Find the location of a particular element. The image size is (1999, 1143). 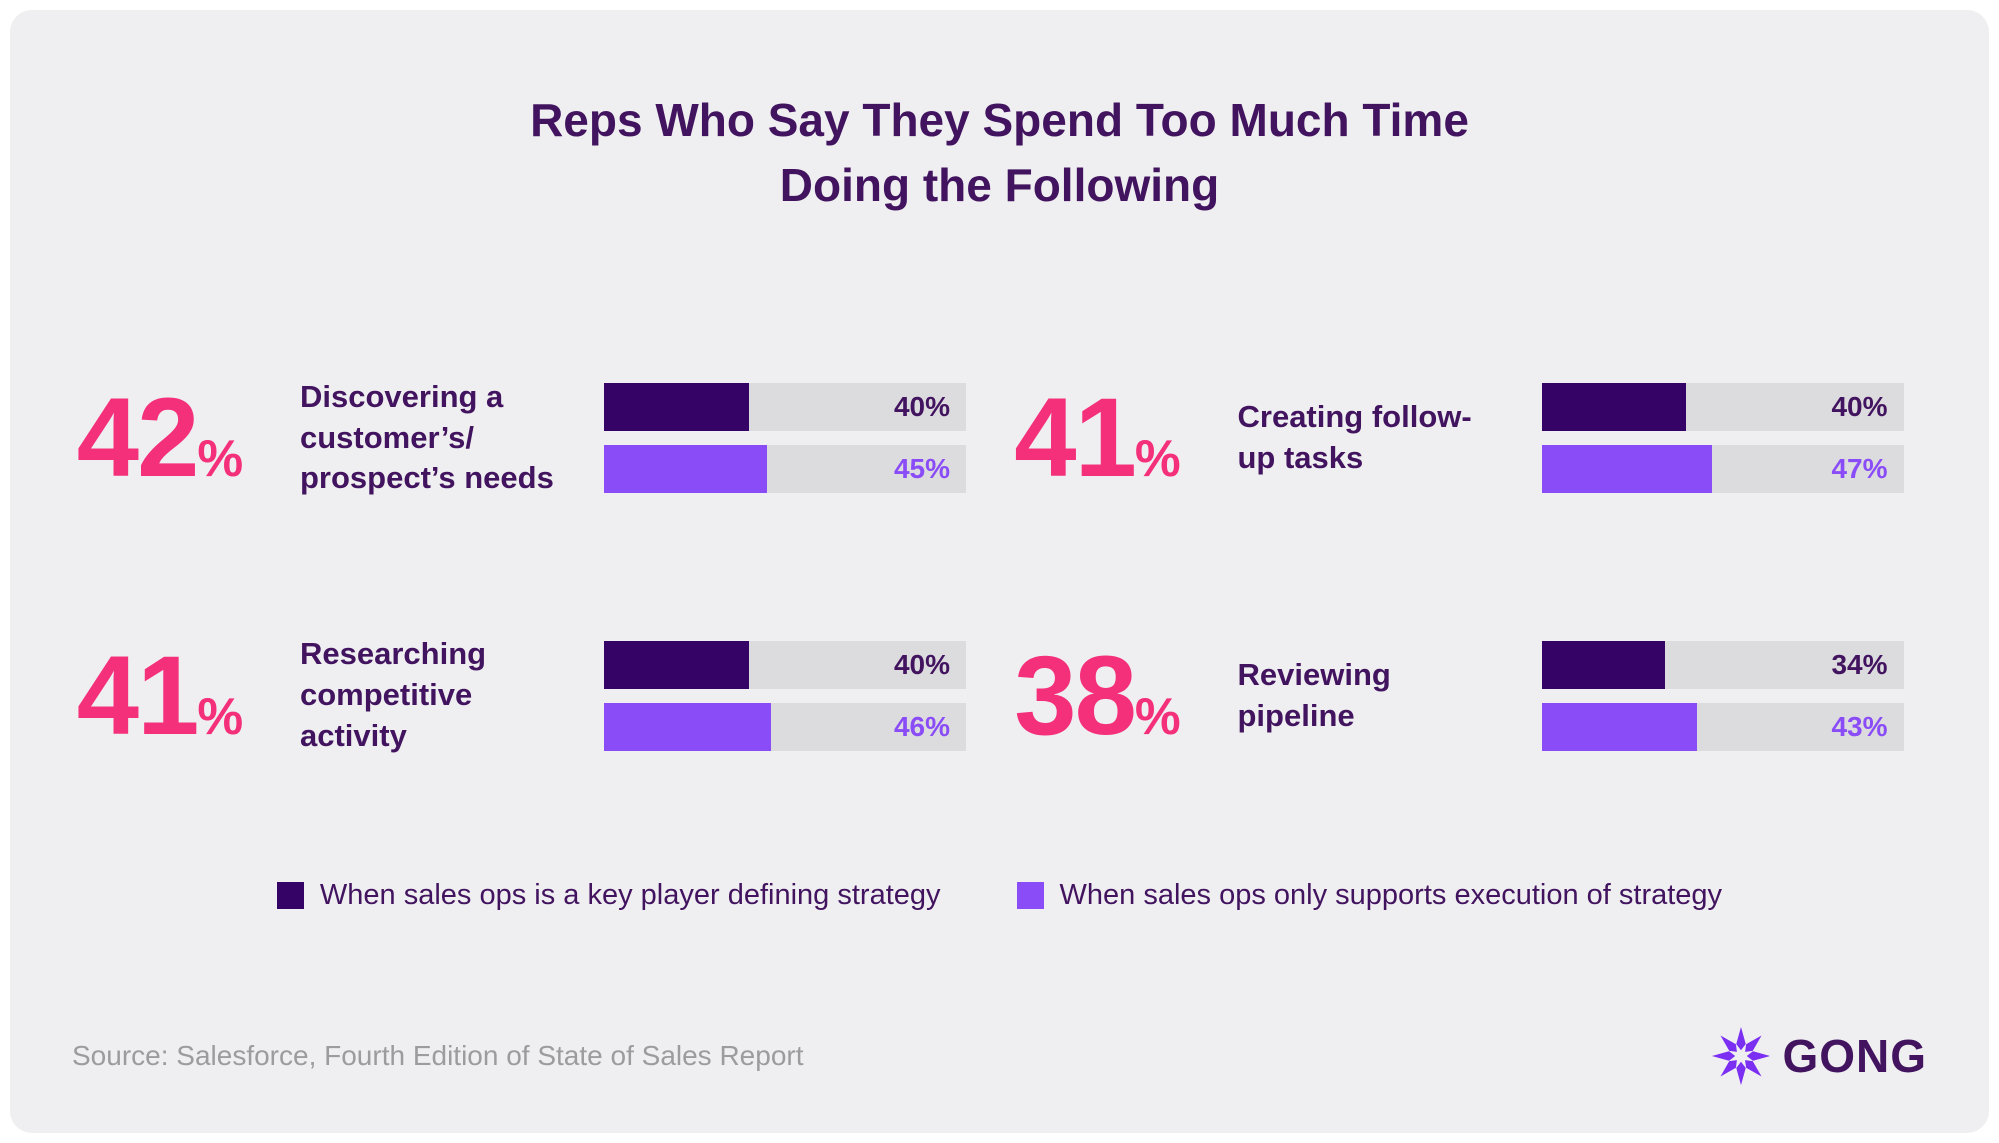

bar-value-label: 34% is located at coordinates (1859, 664).